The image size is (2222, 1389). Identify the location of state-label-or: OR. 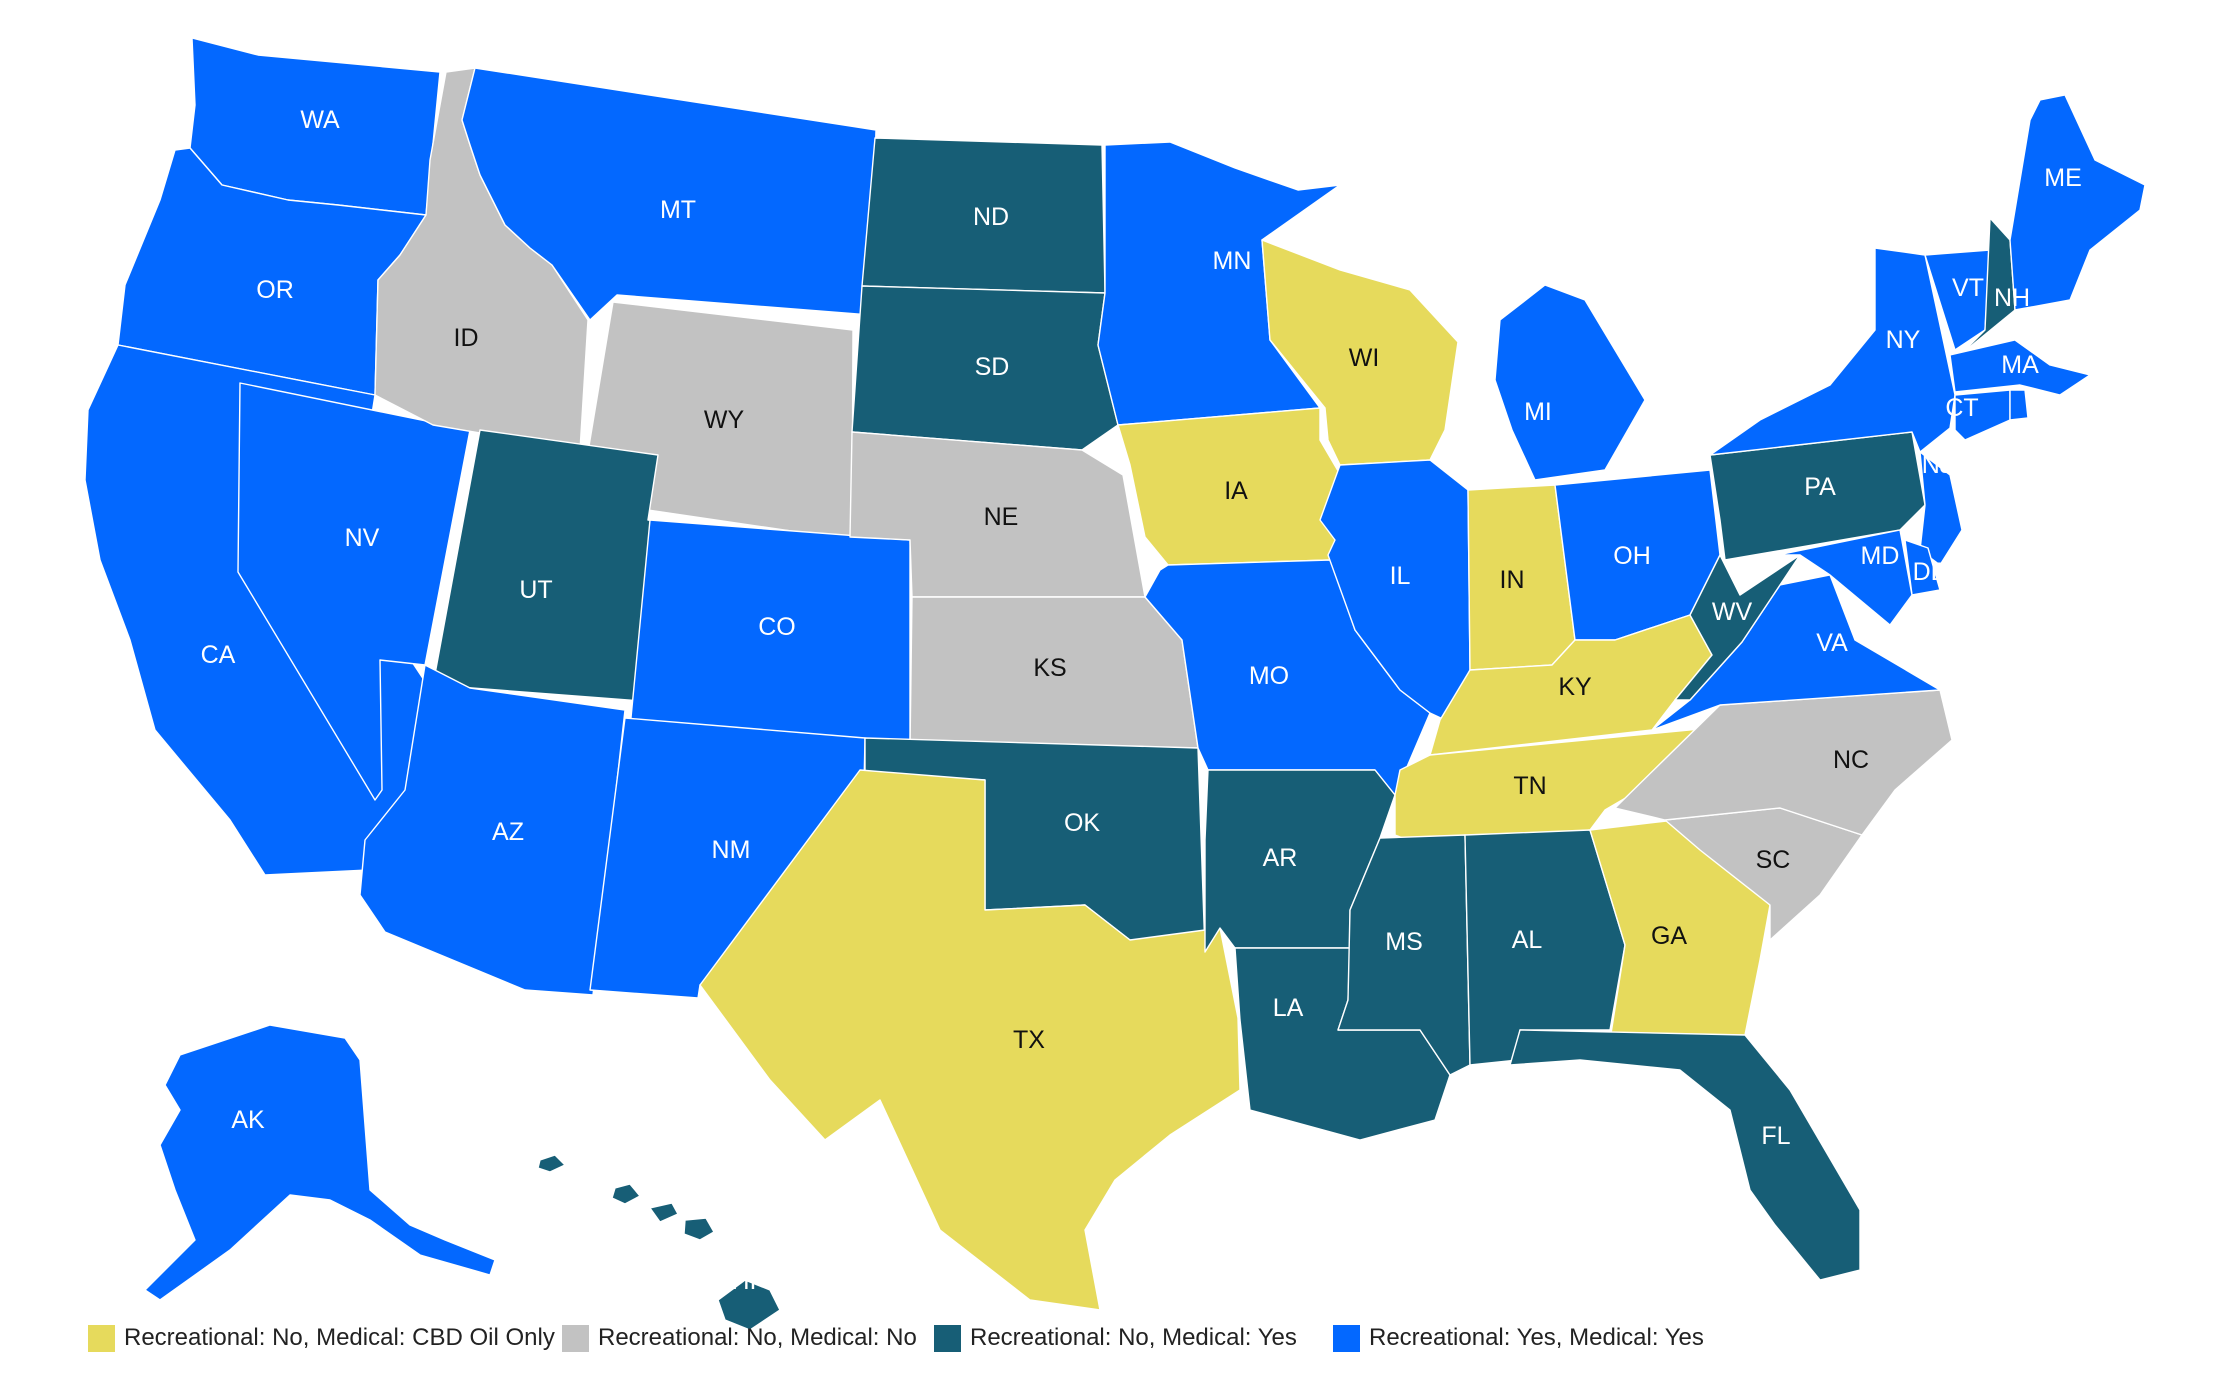
(275, 290).